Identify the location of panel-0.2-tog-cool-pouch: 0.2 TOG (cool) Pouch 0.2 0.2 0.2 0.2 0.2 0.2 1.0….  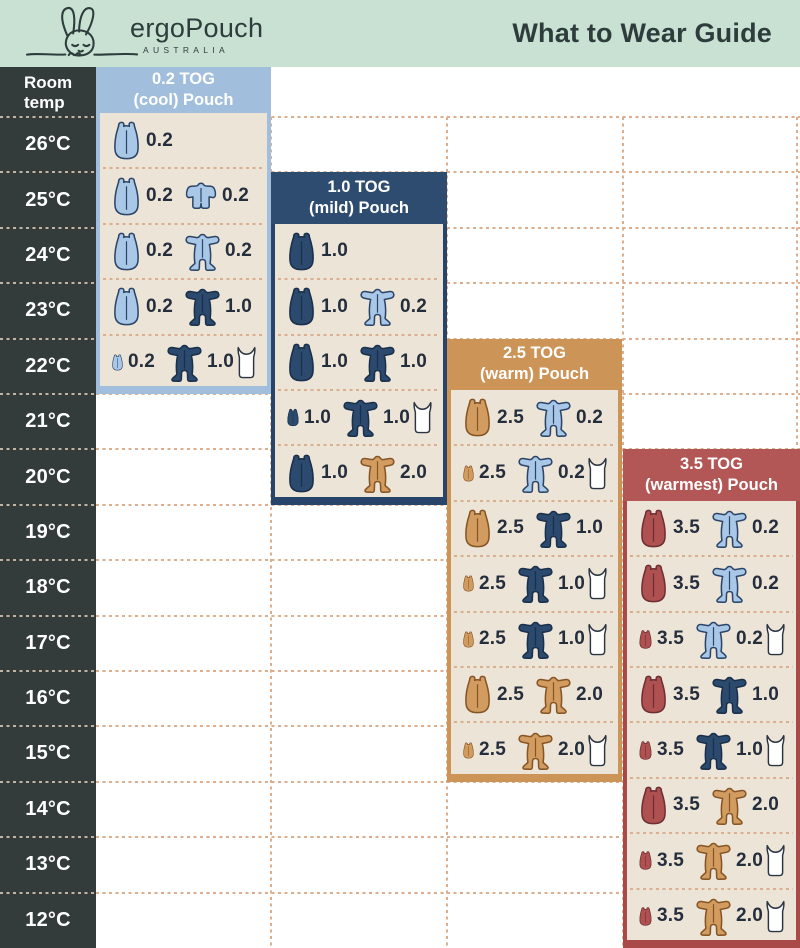
(183, 230).